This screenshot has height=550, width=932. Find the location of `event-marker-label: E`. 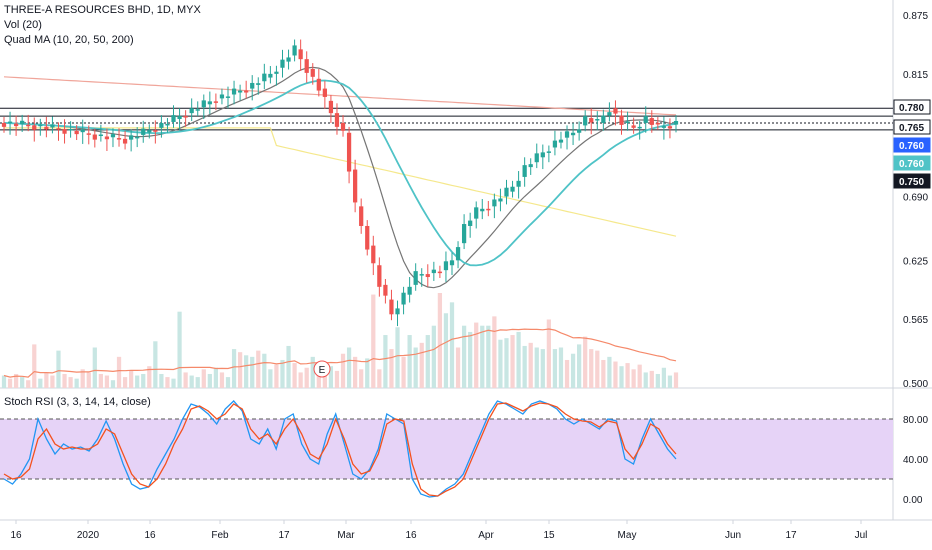

event-marker-label: E is located at coordinates (322, 370).